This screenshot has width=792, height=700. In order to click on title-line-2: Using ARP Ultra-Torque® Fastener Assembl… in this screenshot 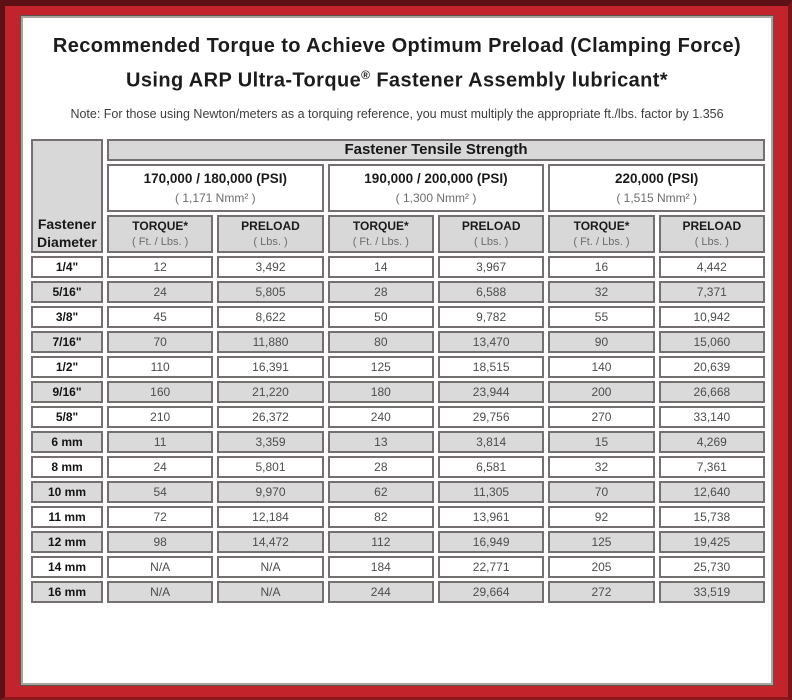, I will do `click(397, 80)`.